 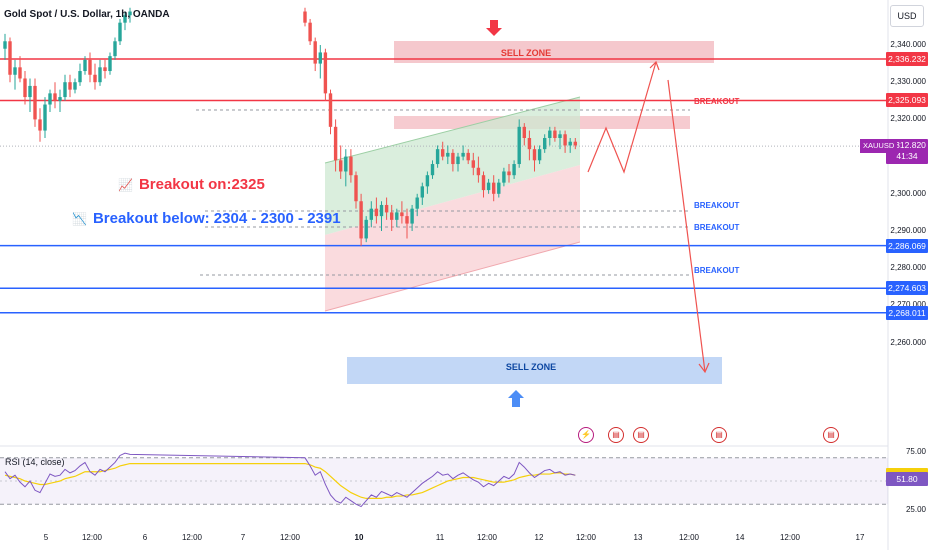 I want to click on channel-lower-line, so click(x=452, y=276).